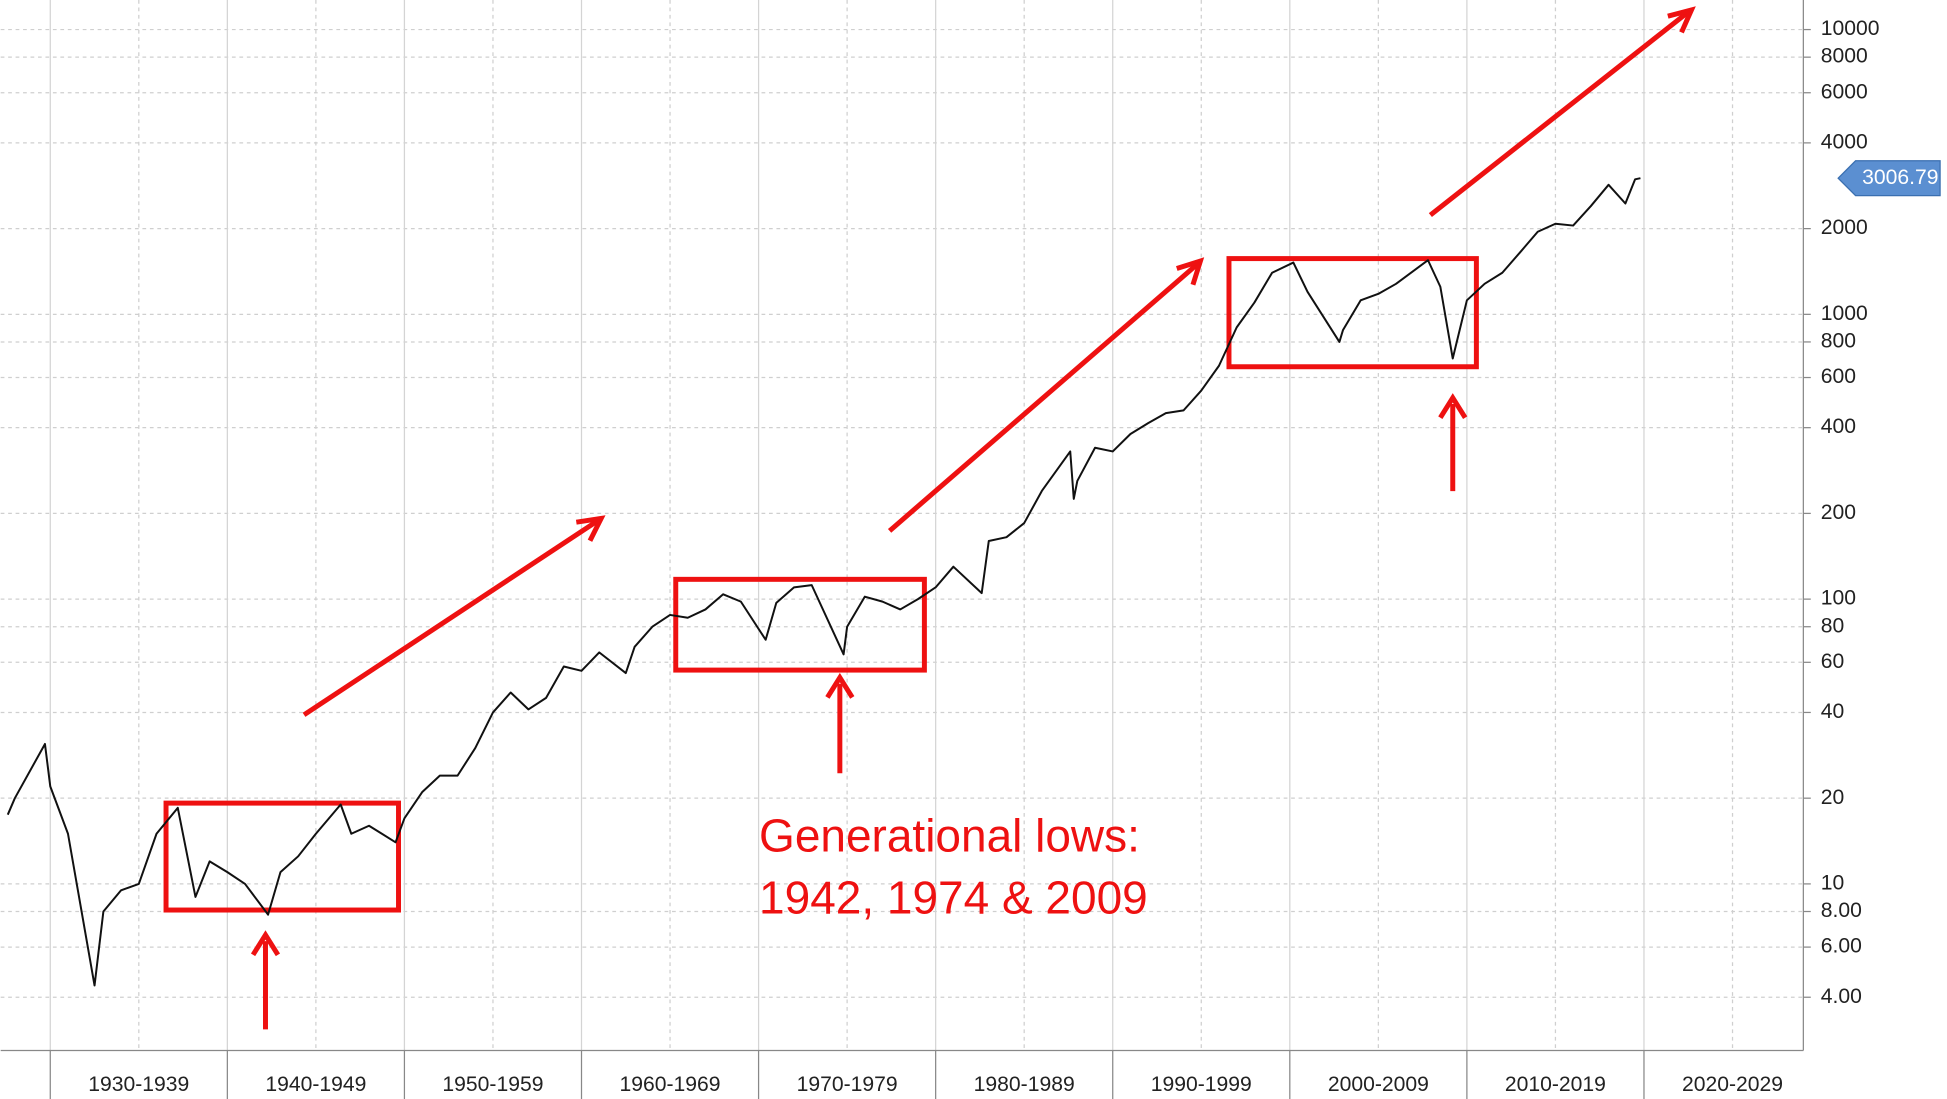 This screenshot has height=1099, width=1947. What do you see at coordinates (949, 835) in the screenshot?
I see `annotation-text: Generational lows:` at bounding box center [949, 835].